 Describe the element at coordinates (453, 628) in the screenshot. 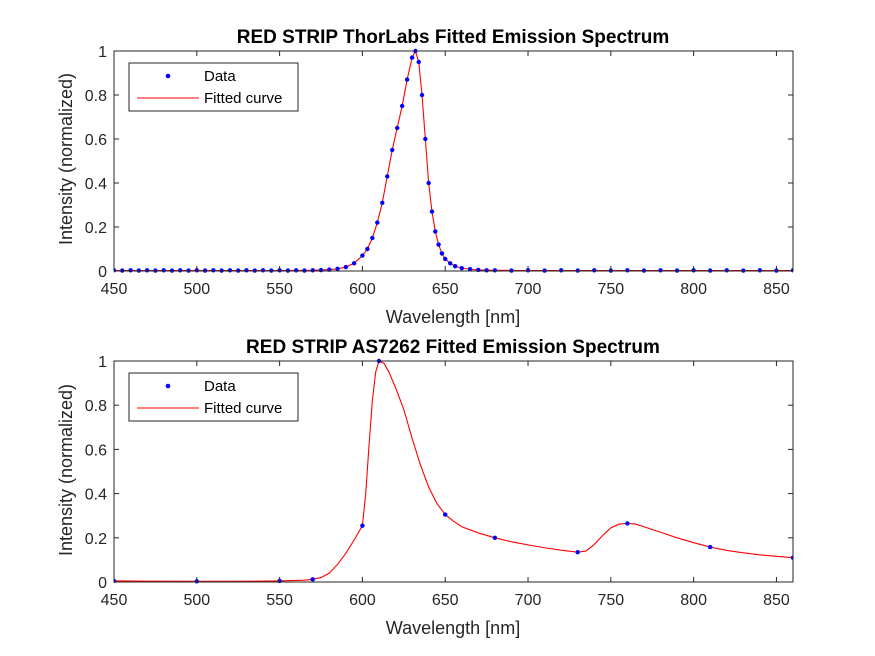

I see `as7262-x-axis-label: Wavelength [nm]` at that location.